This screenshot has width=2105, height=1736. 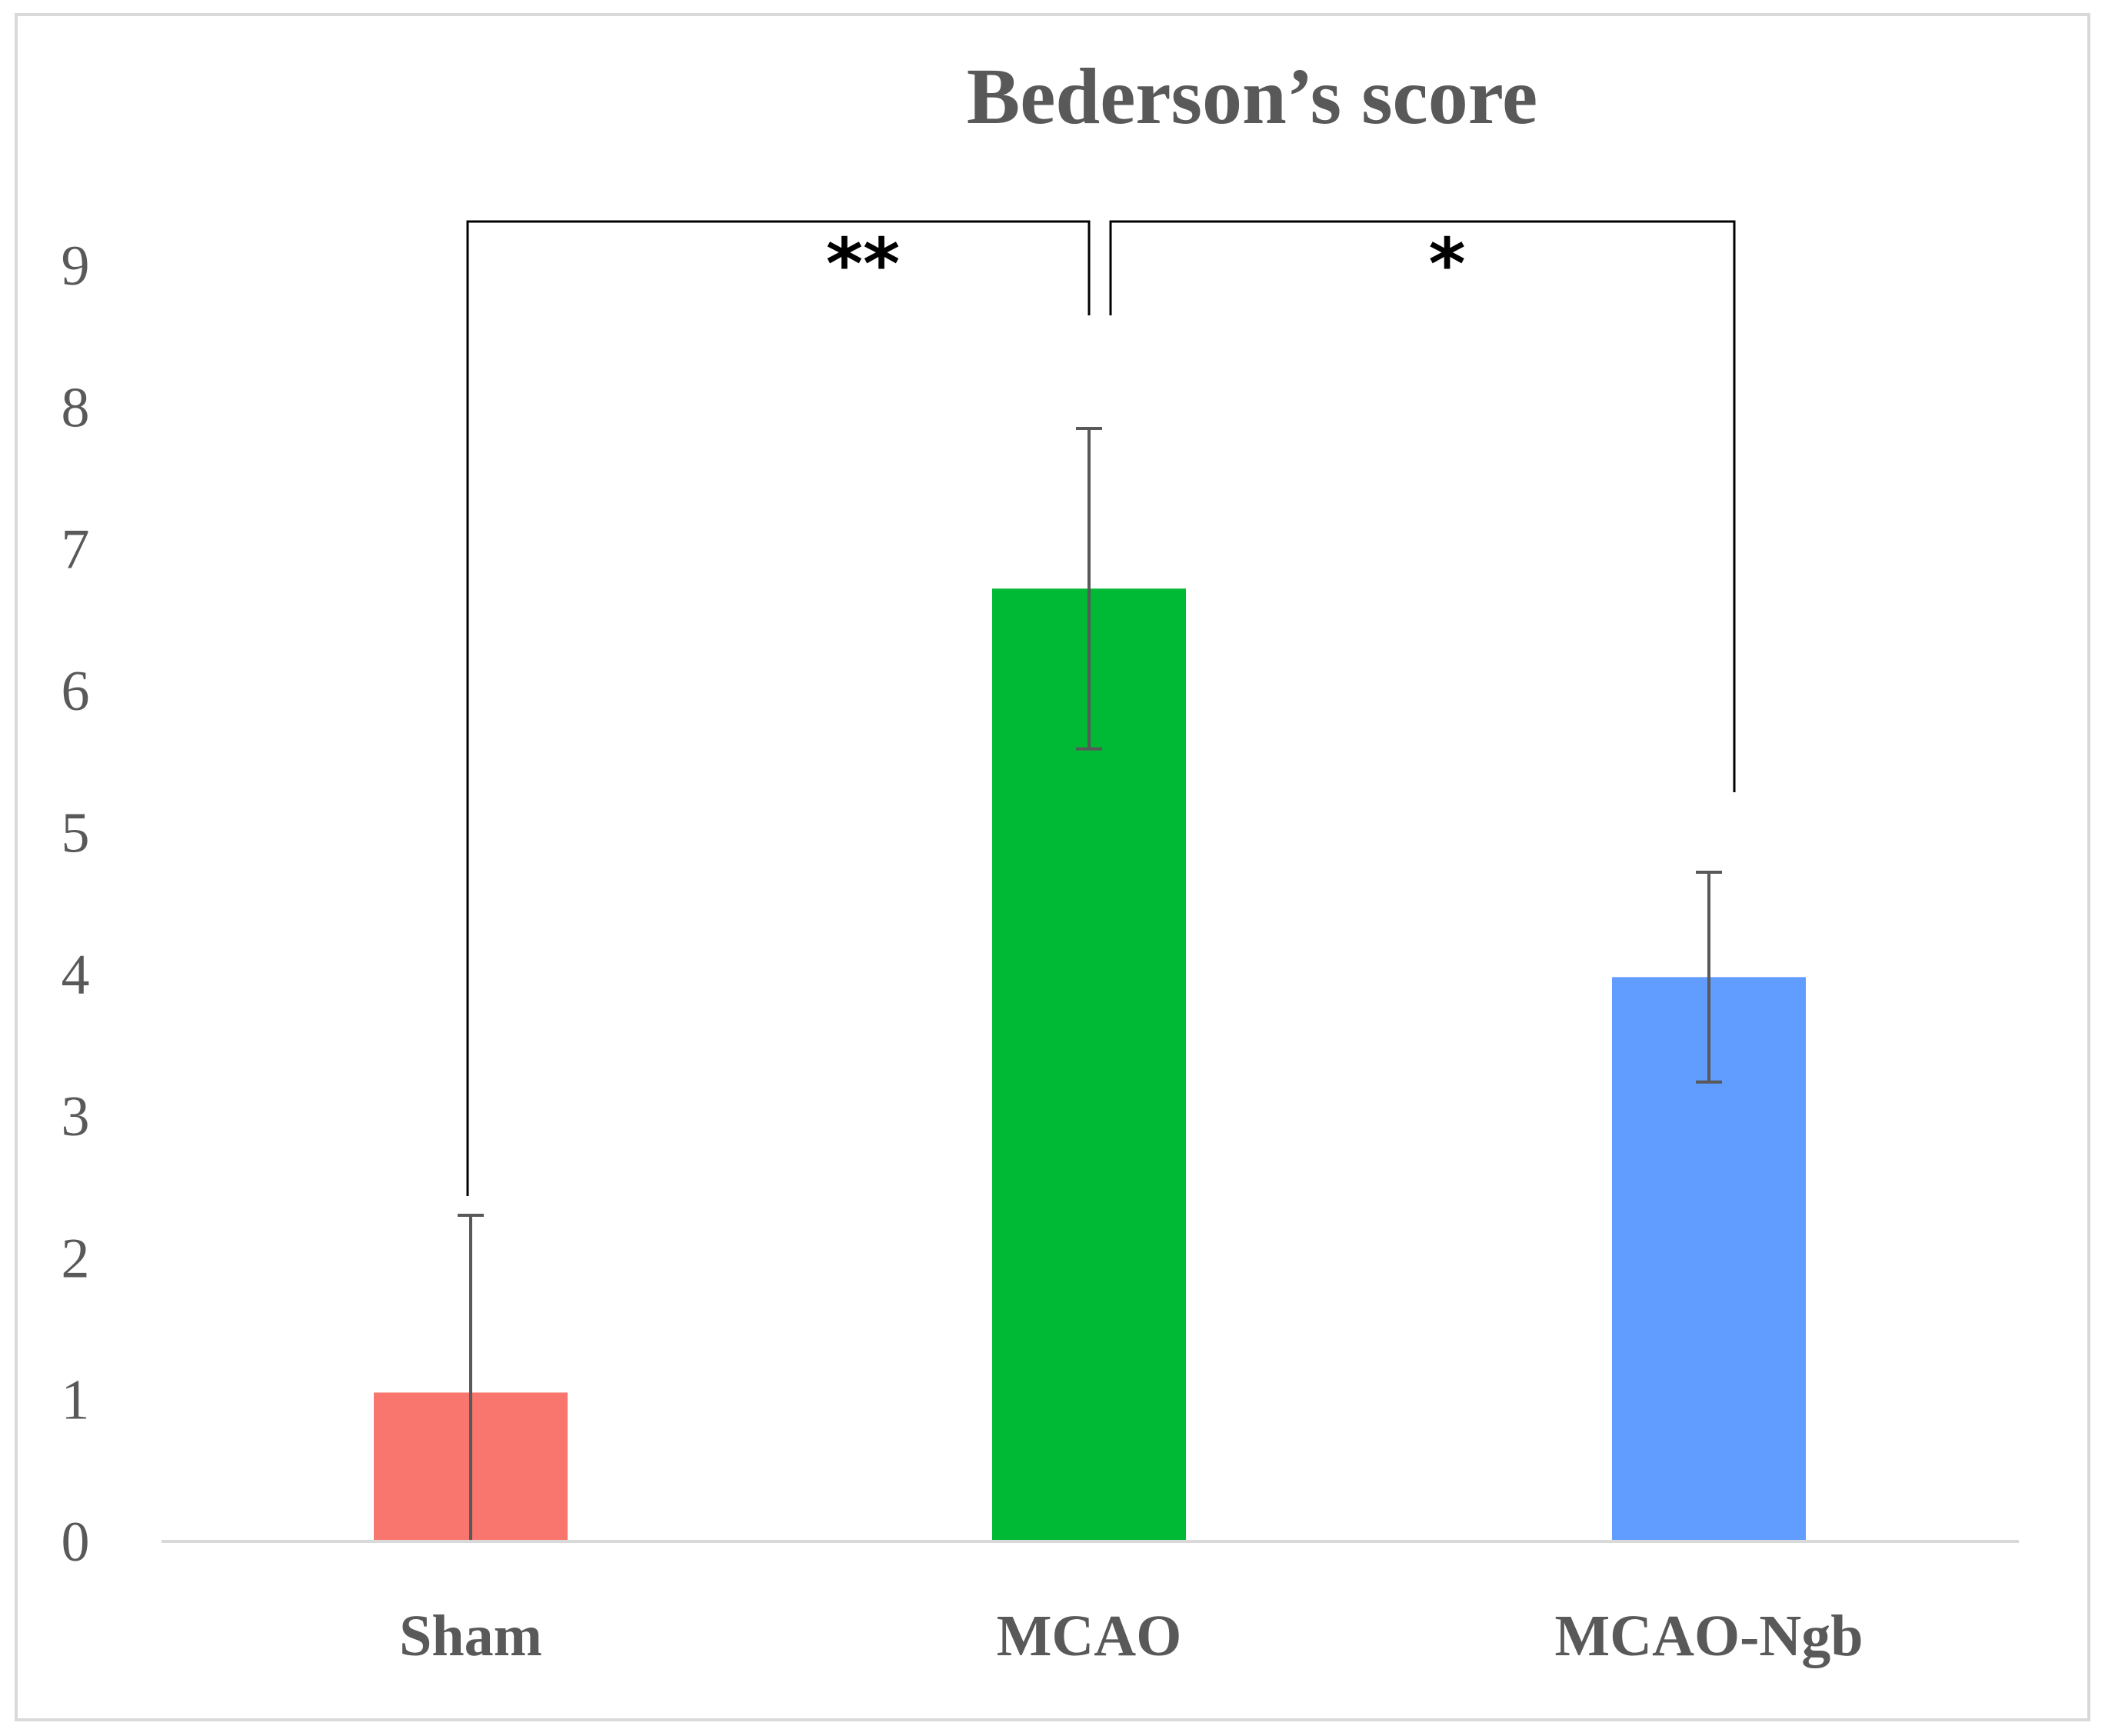 I want to click on y-tick-label: 4, so click(x=76, y=975).